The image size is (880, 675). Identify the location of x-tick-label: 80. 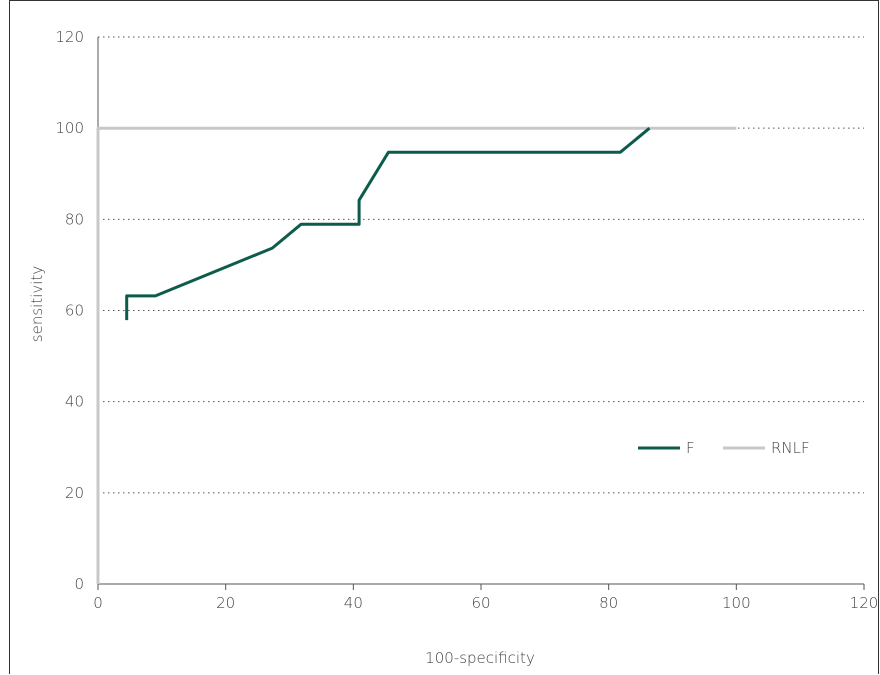
(608, 603).